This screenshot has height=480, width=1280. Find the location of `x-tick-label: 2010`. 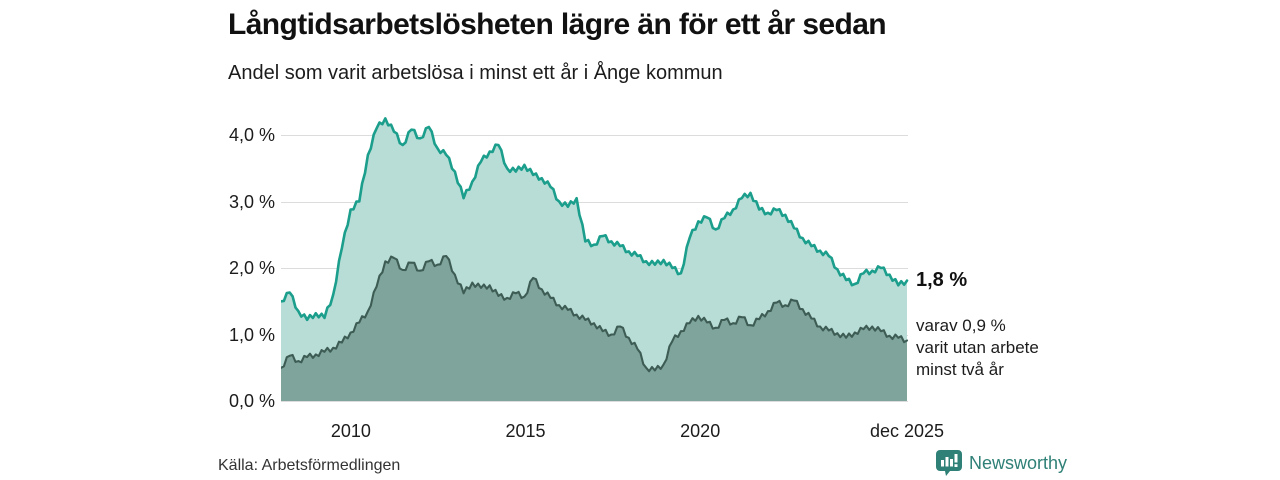

x-tick-label: 2010 is located at coordinates (350, 431).